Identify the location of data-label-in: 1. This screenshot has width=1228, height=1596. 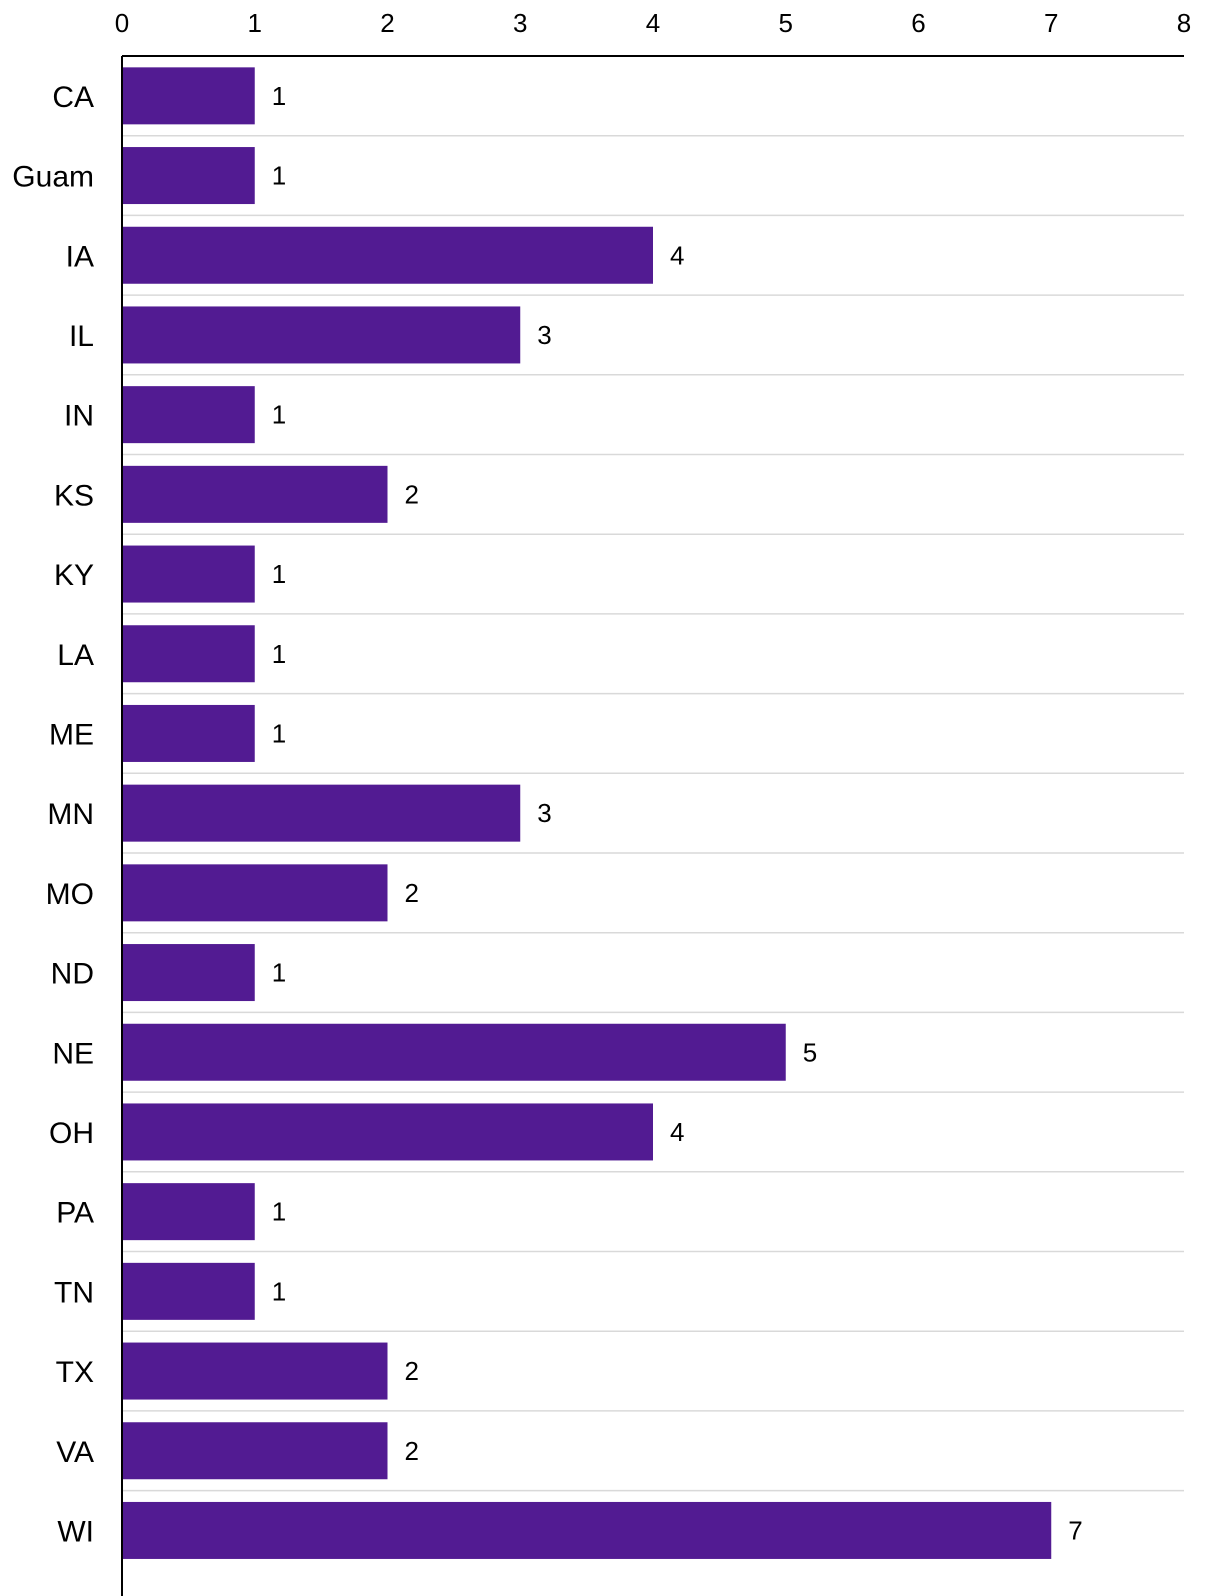
(279, 415).